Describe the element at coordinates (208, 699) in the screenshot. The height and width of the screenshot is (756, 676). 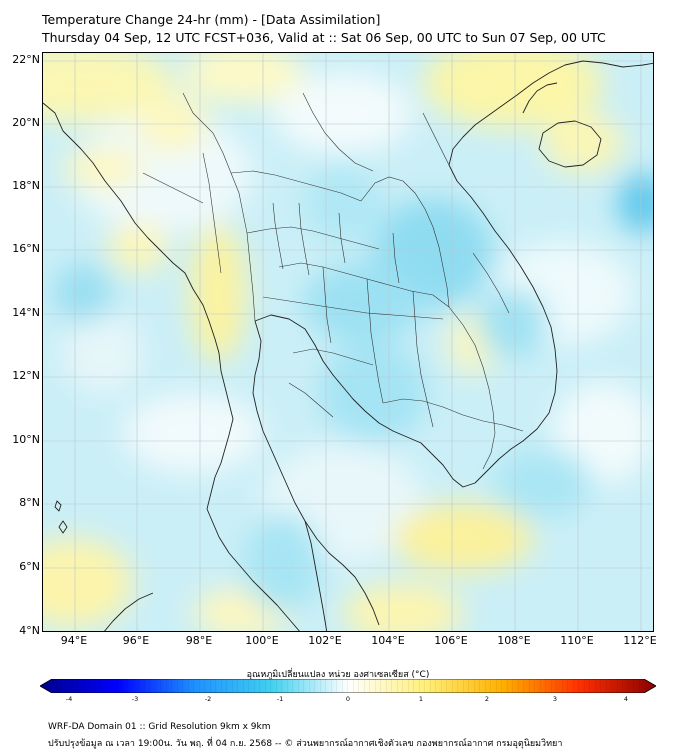
I see `colorbar-tick: -2` at that location.